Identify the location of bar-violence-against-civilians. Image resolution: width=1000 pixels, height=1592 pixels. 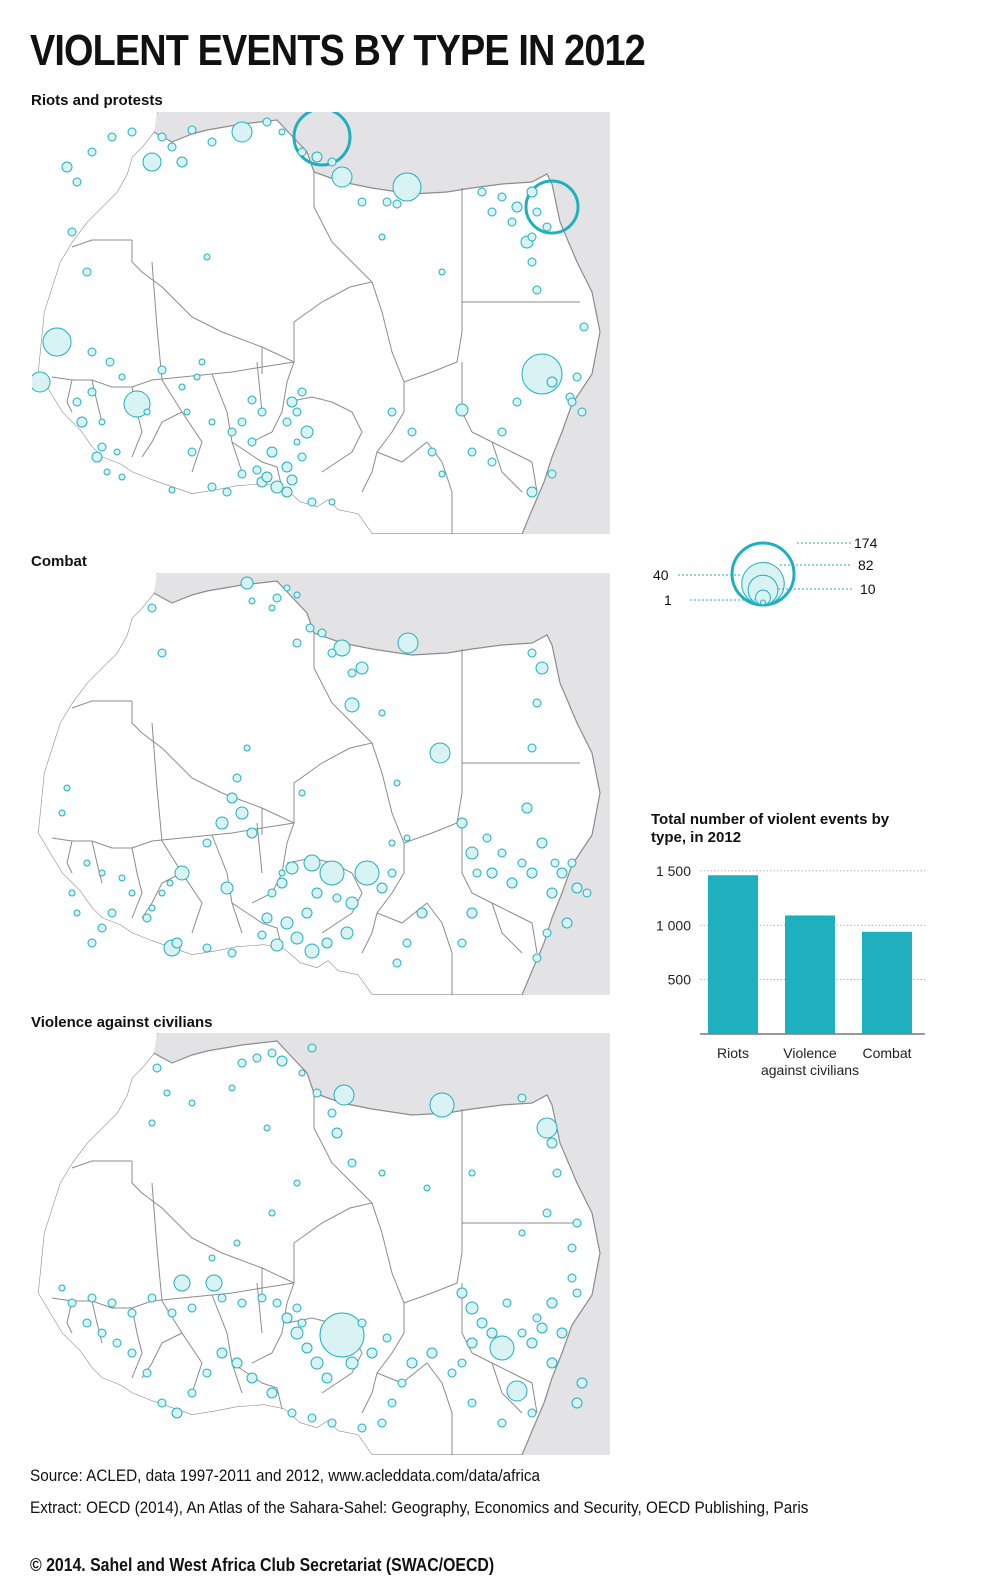
(810, 974).